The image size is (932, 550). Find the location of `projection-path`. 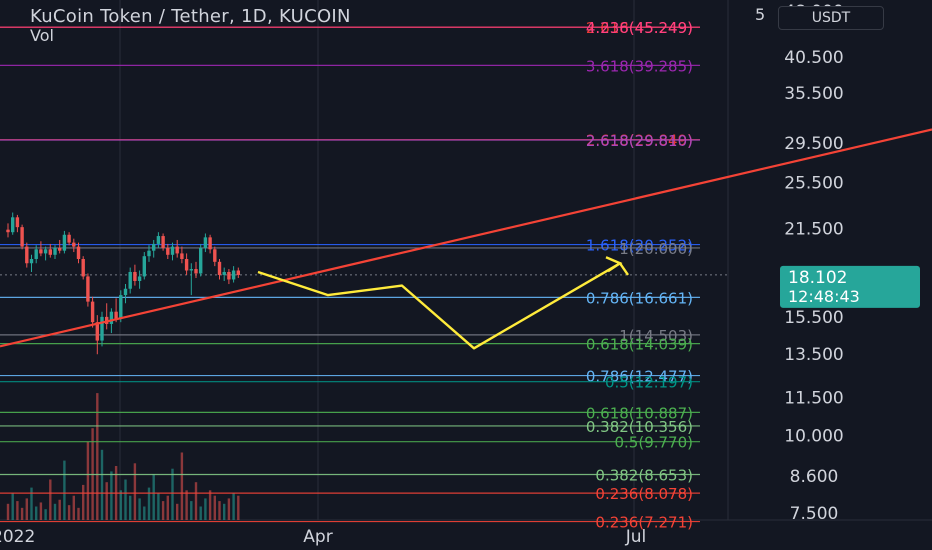

projection-path is located at coordinates (443, 303).